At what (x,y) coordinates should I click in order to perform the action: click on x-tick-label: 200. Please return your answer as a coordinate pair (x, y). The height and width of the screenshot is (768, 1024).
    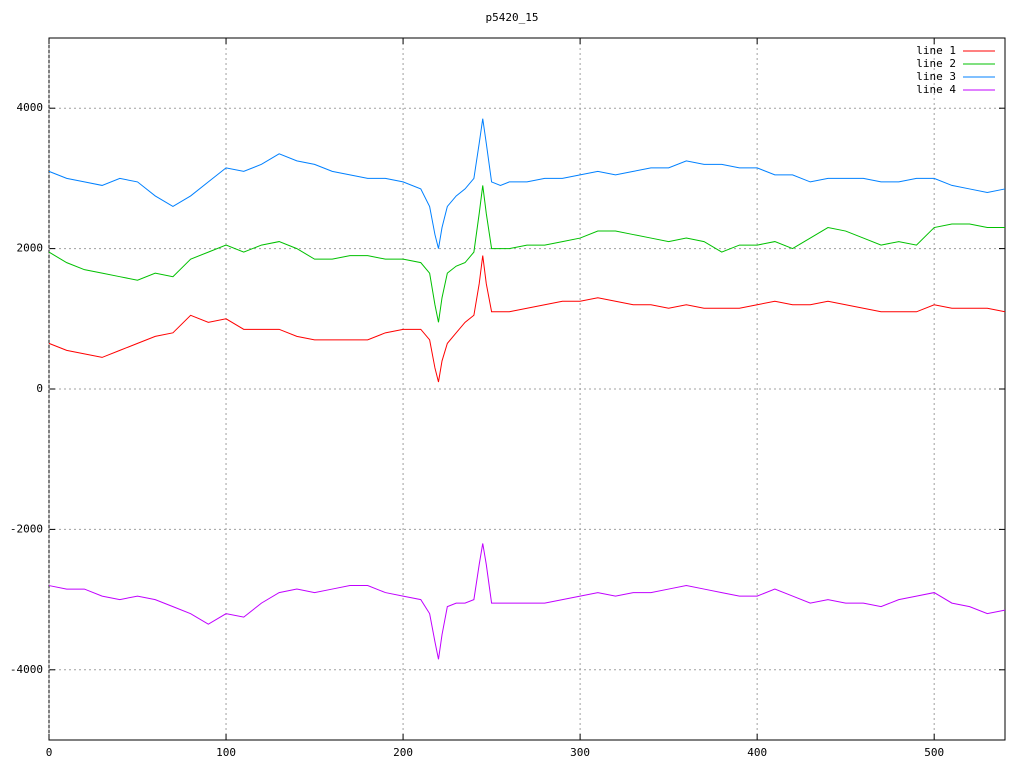
    Looking at the image, I should click on (403, 752).